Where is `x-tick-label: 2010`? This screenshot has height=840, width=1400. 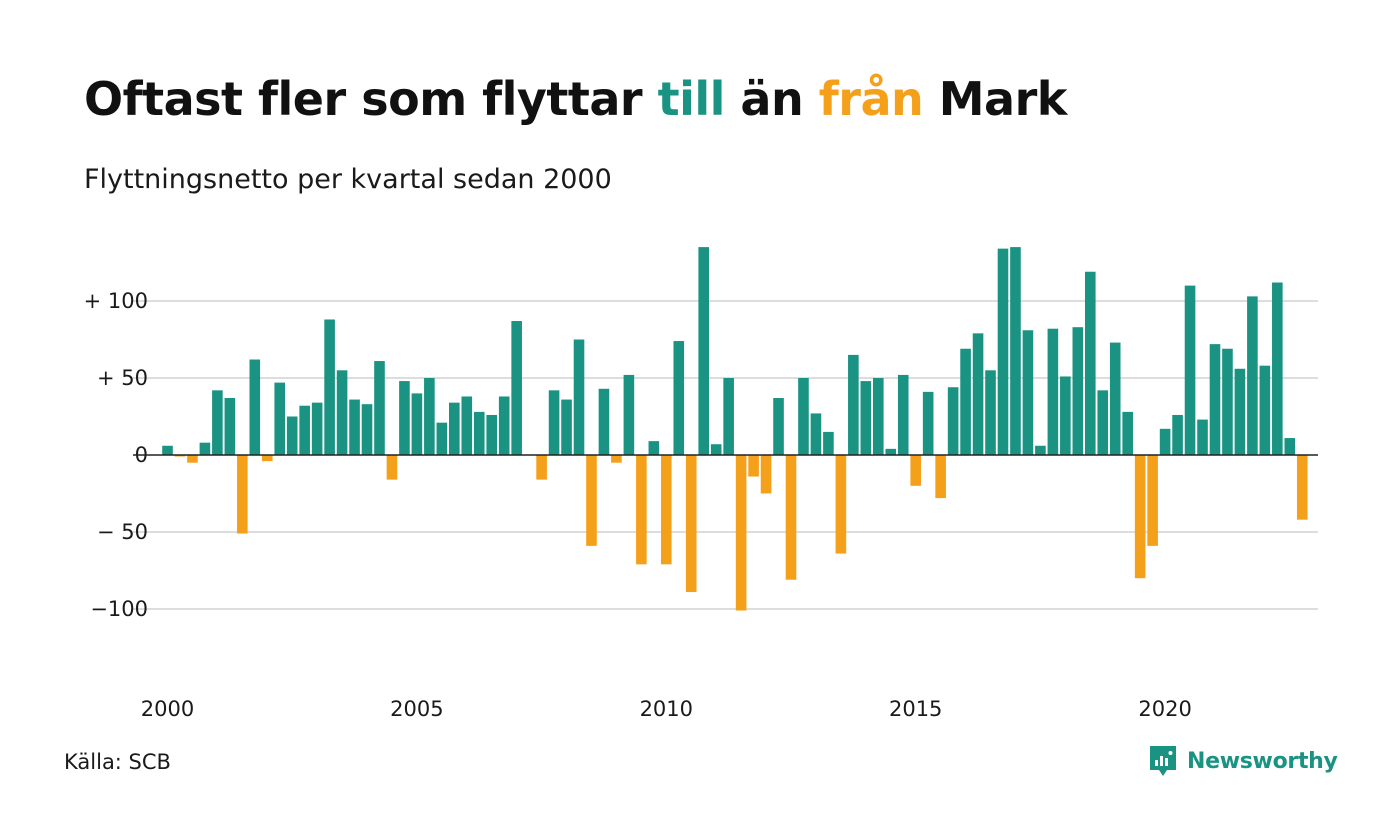
x-tick-label: 2010 is located at coordinates (666, 709).